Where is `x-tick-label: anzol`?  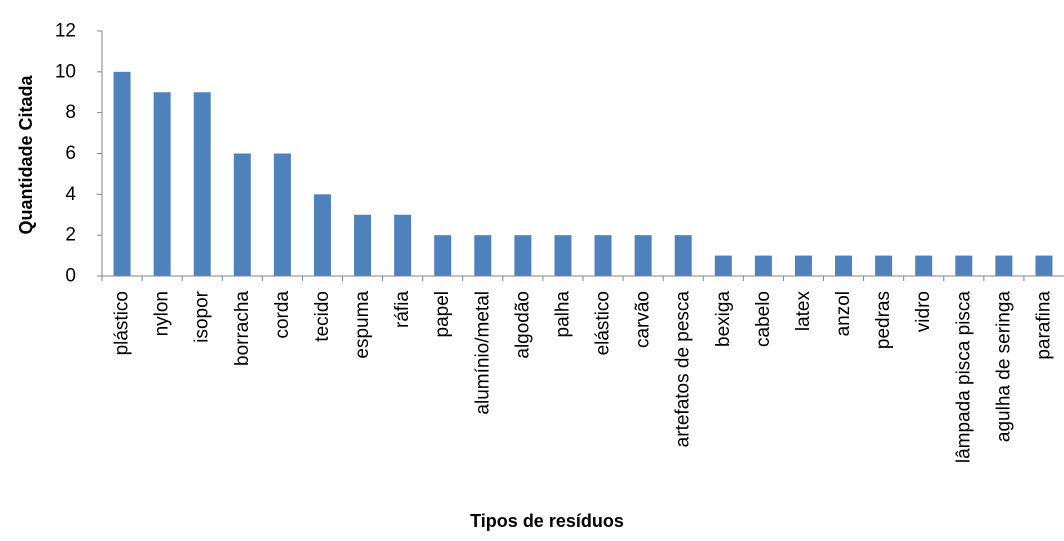 x-tick-label: anzol is located at coordinates (843, 313).